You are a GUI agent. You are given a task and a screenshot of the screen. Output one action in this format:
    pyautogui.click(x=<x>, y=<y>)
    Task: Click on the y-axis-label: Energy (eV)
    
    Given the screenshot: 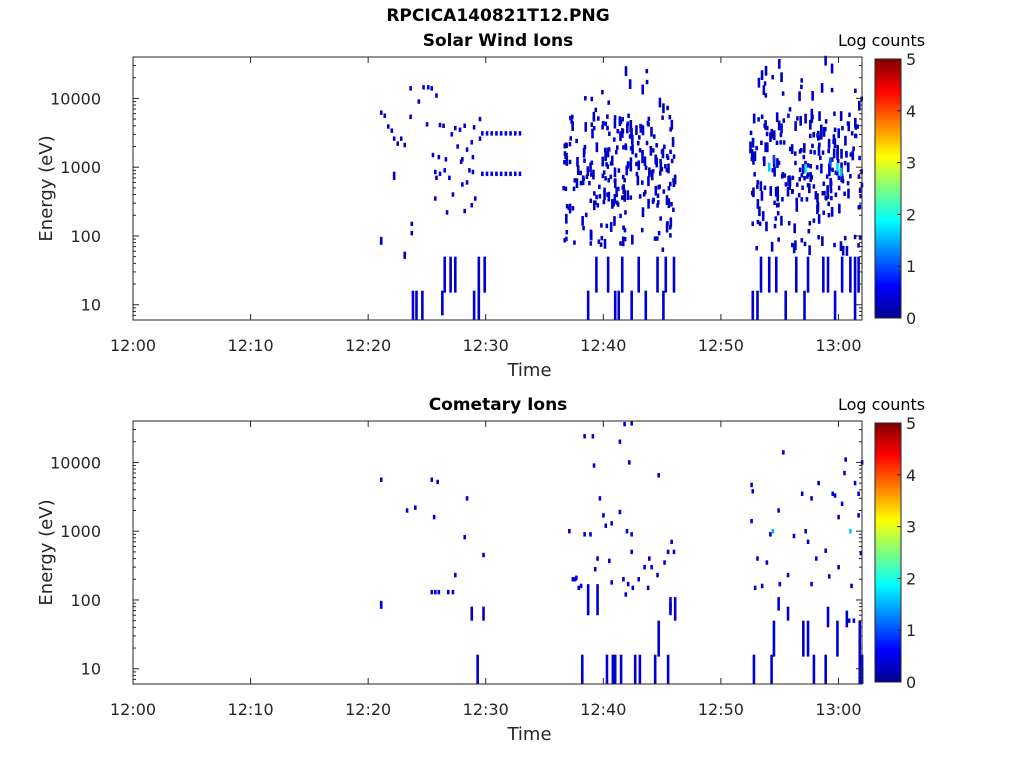 What is the action you would take?
    pyautogui.click(x=46, y=552)
    